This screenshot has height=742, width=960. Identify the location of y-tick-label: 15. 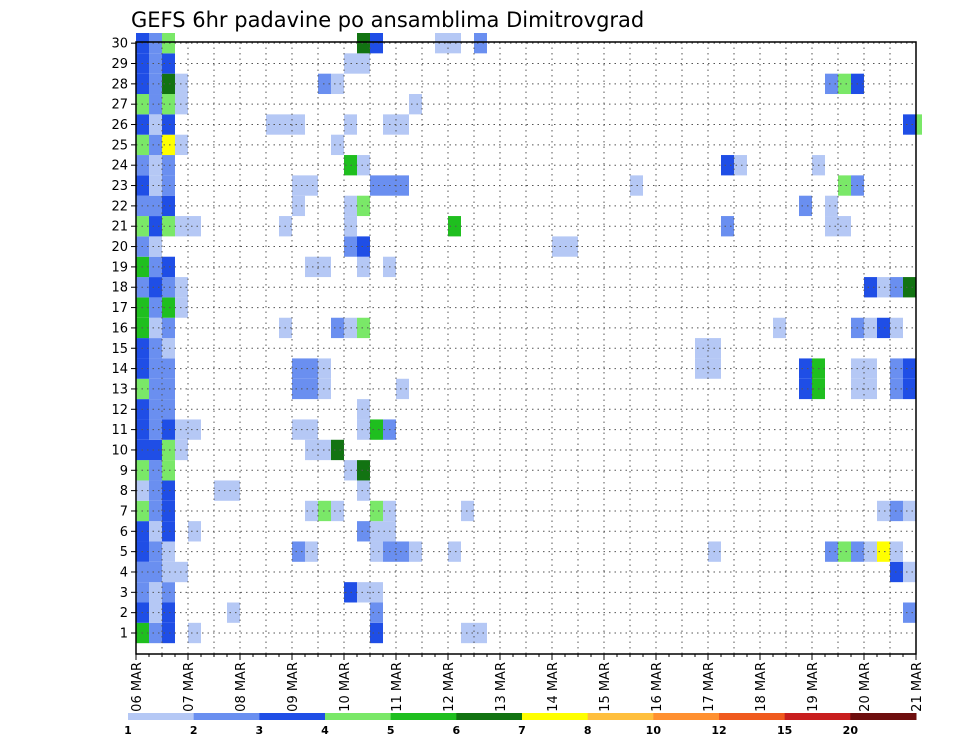
(119, 349).